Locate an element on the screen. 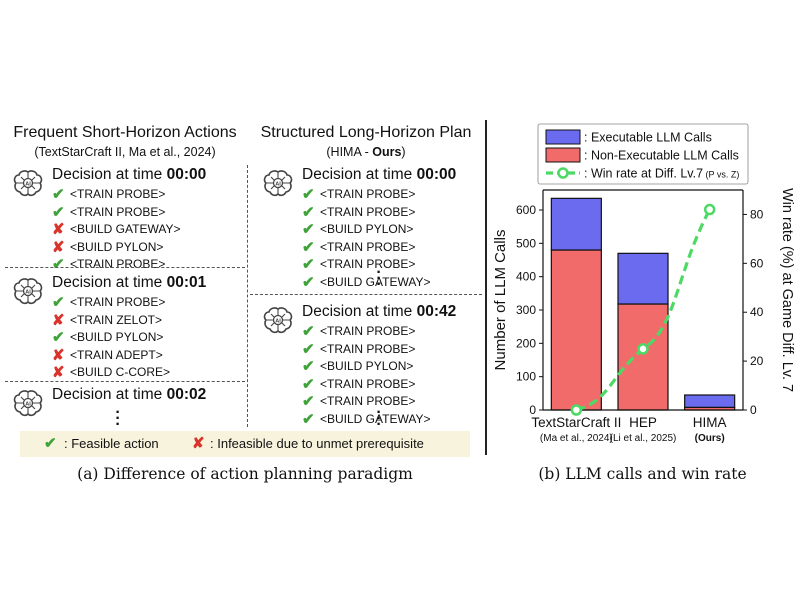  column-divider is located at coordinates (247, 296).